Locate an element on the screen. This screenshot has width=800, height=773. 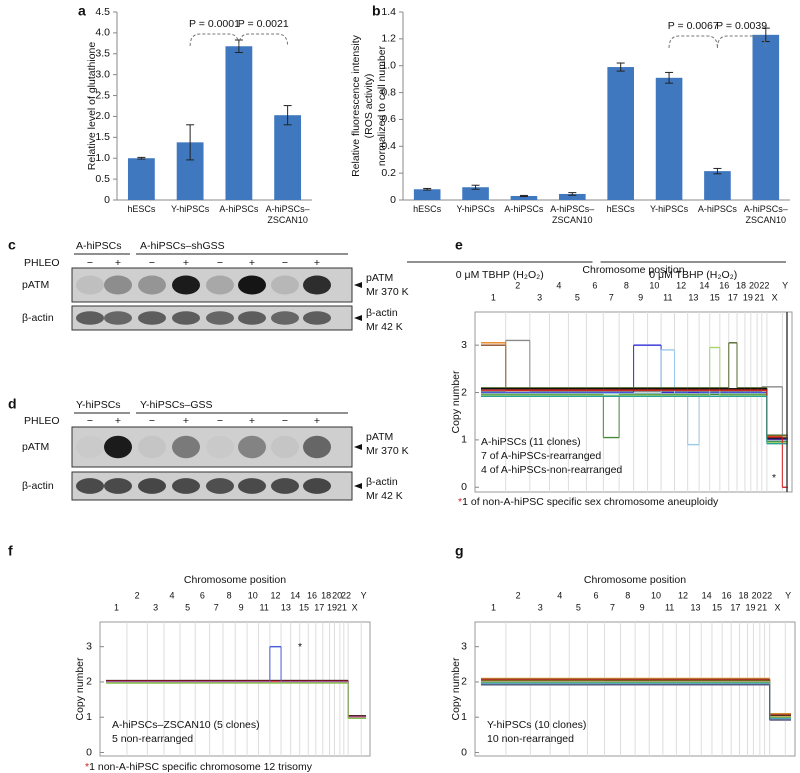
y-tick-label: 0.8 is located at coordinates (388, 92).